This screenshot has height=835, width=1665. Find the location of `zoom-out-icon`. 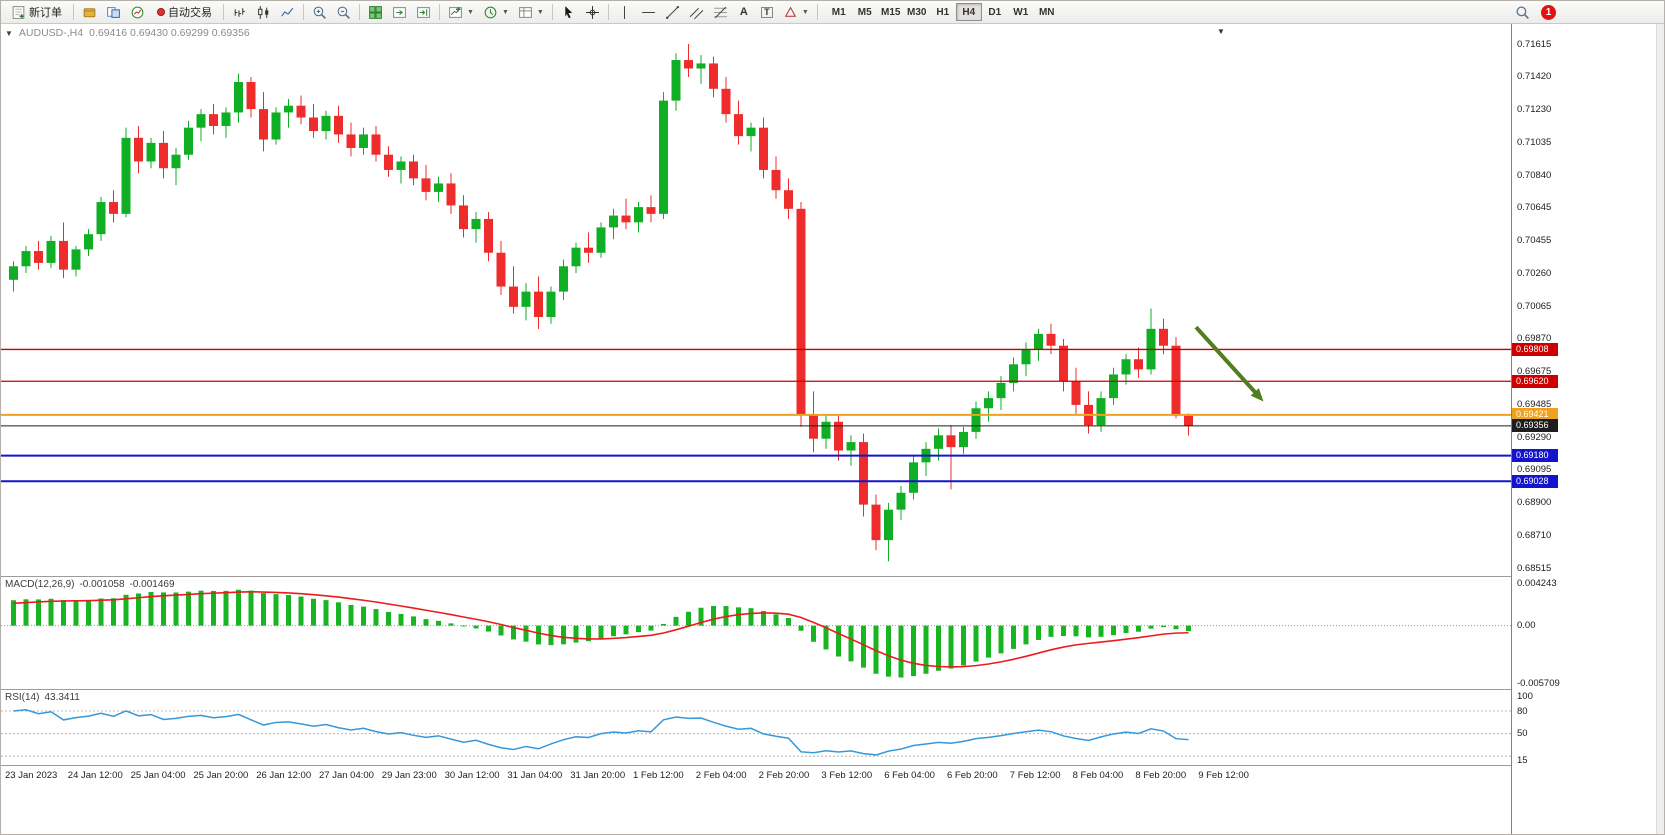

zoom-out-icon is located at coordinates (343, 12).